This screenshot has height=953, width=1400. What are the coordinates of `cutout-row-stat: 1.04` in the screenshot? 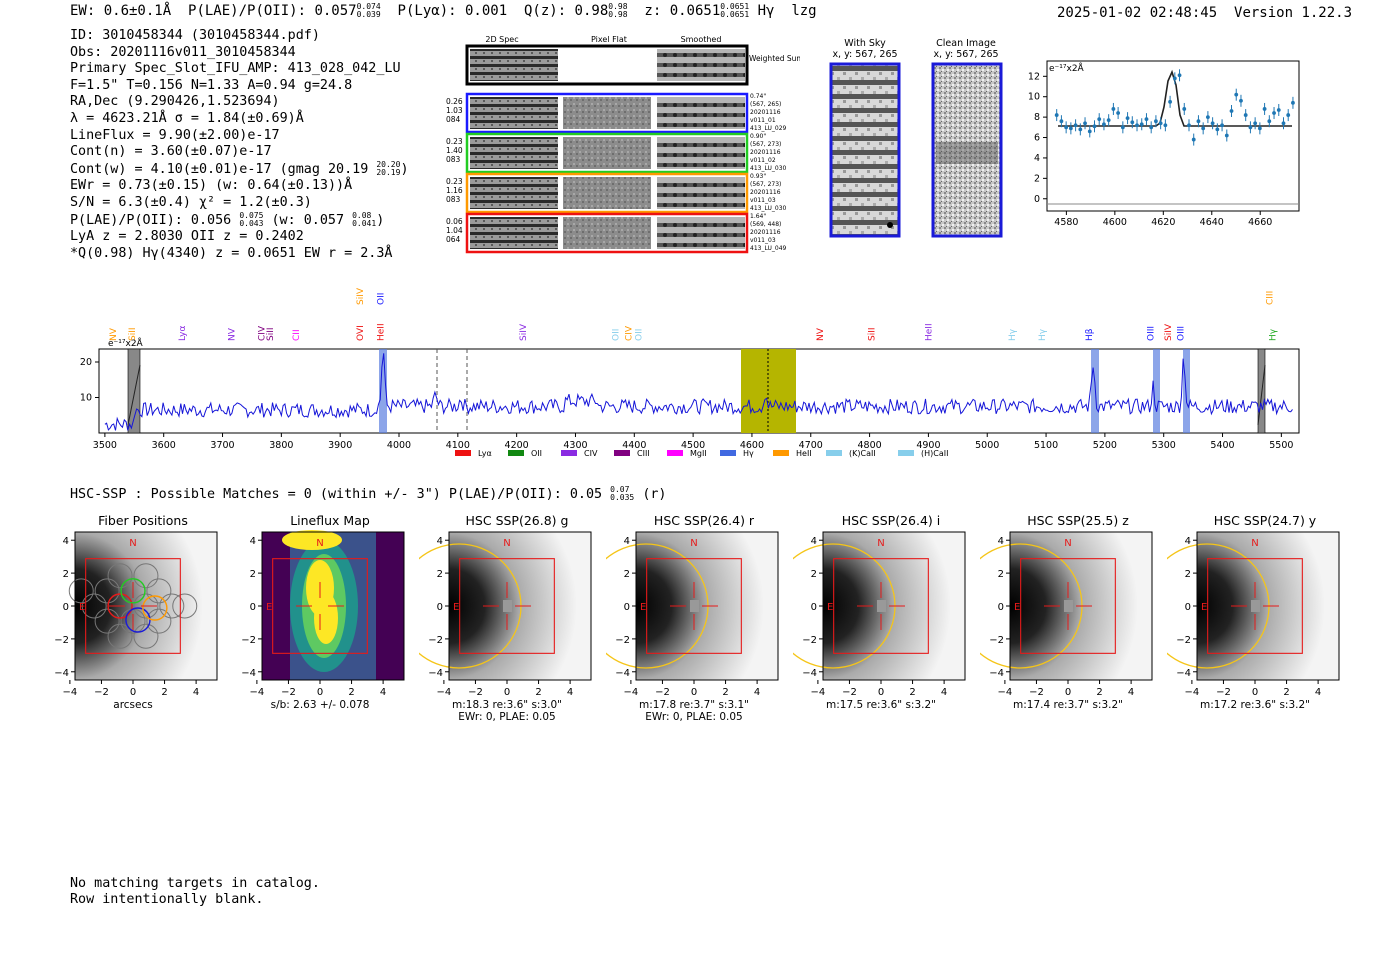 It's located at (454, 230).